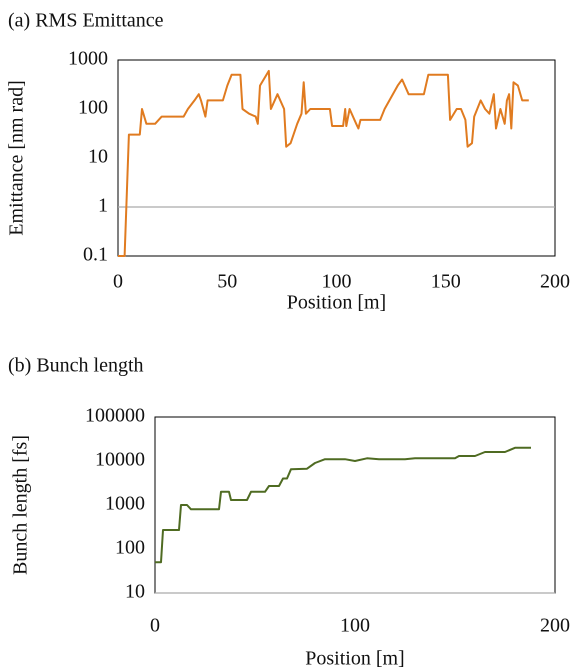  Describe the element at coordinates (95, 255) in the screenshot. I see `y-tick-label: 0.1` at that location.